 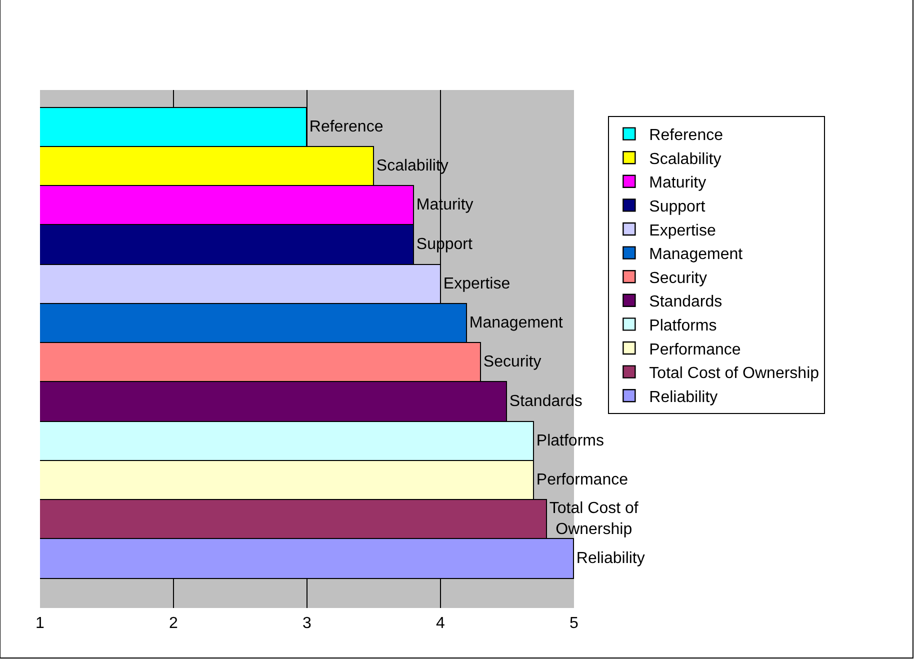 I want to click on legend-label: Expertise, so click(x=682, y=231).